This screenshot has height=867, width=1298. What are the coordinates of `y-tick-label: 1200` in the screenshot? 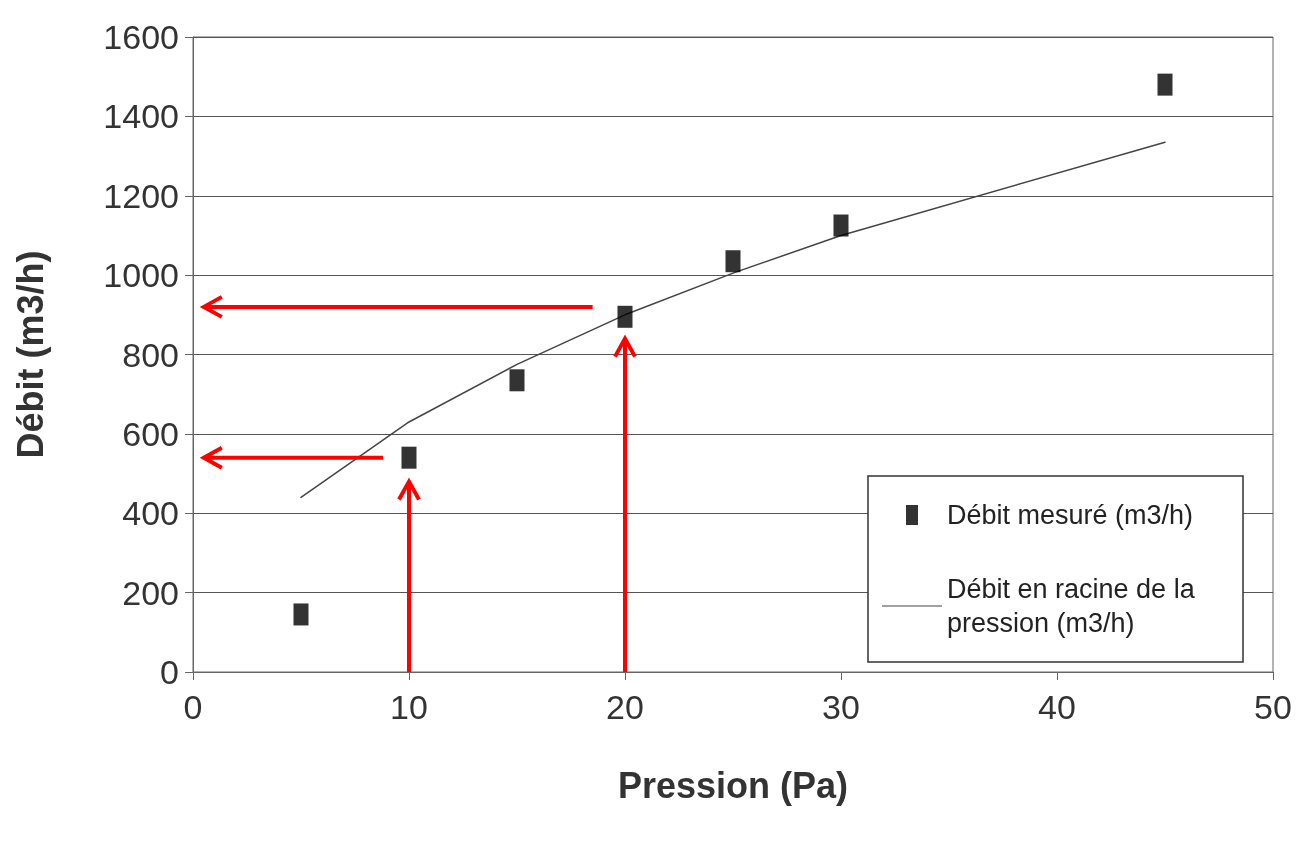 It's located at (141, 195).